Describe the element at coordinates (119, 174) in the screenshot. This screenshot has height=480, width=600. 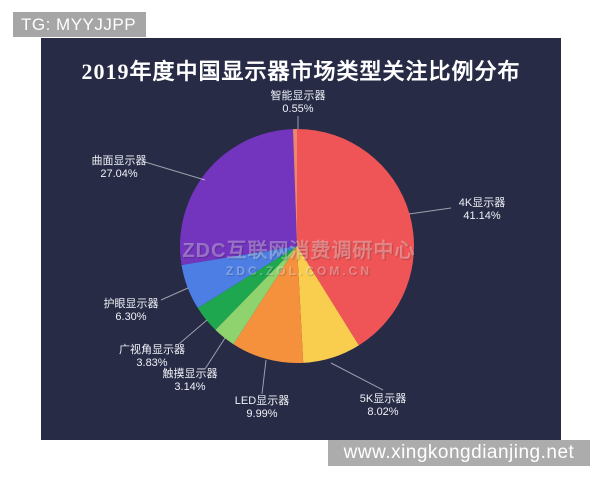
I see `slice-value-6: 27.04%` at that location.